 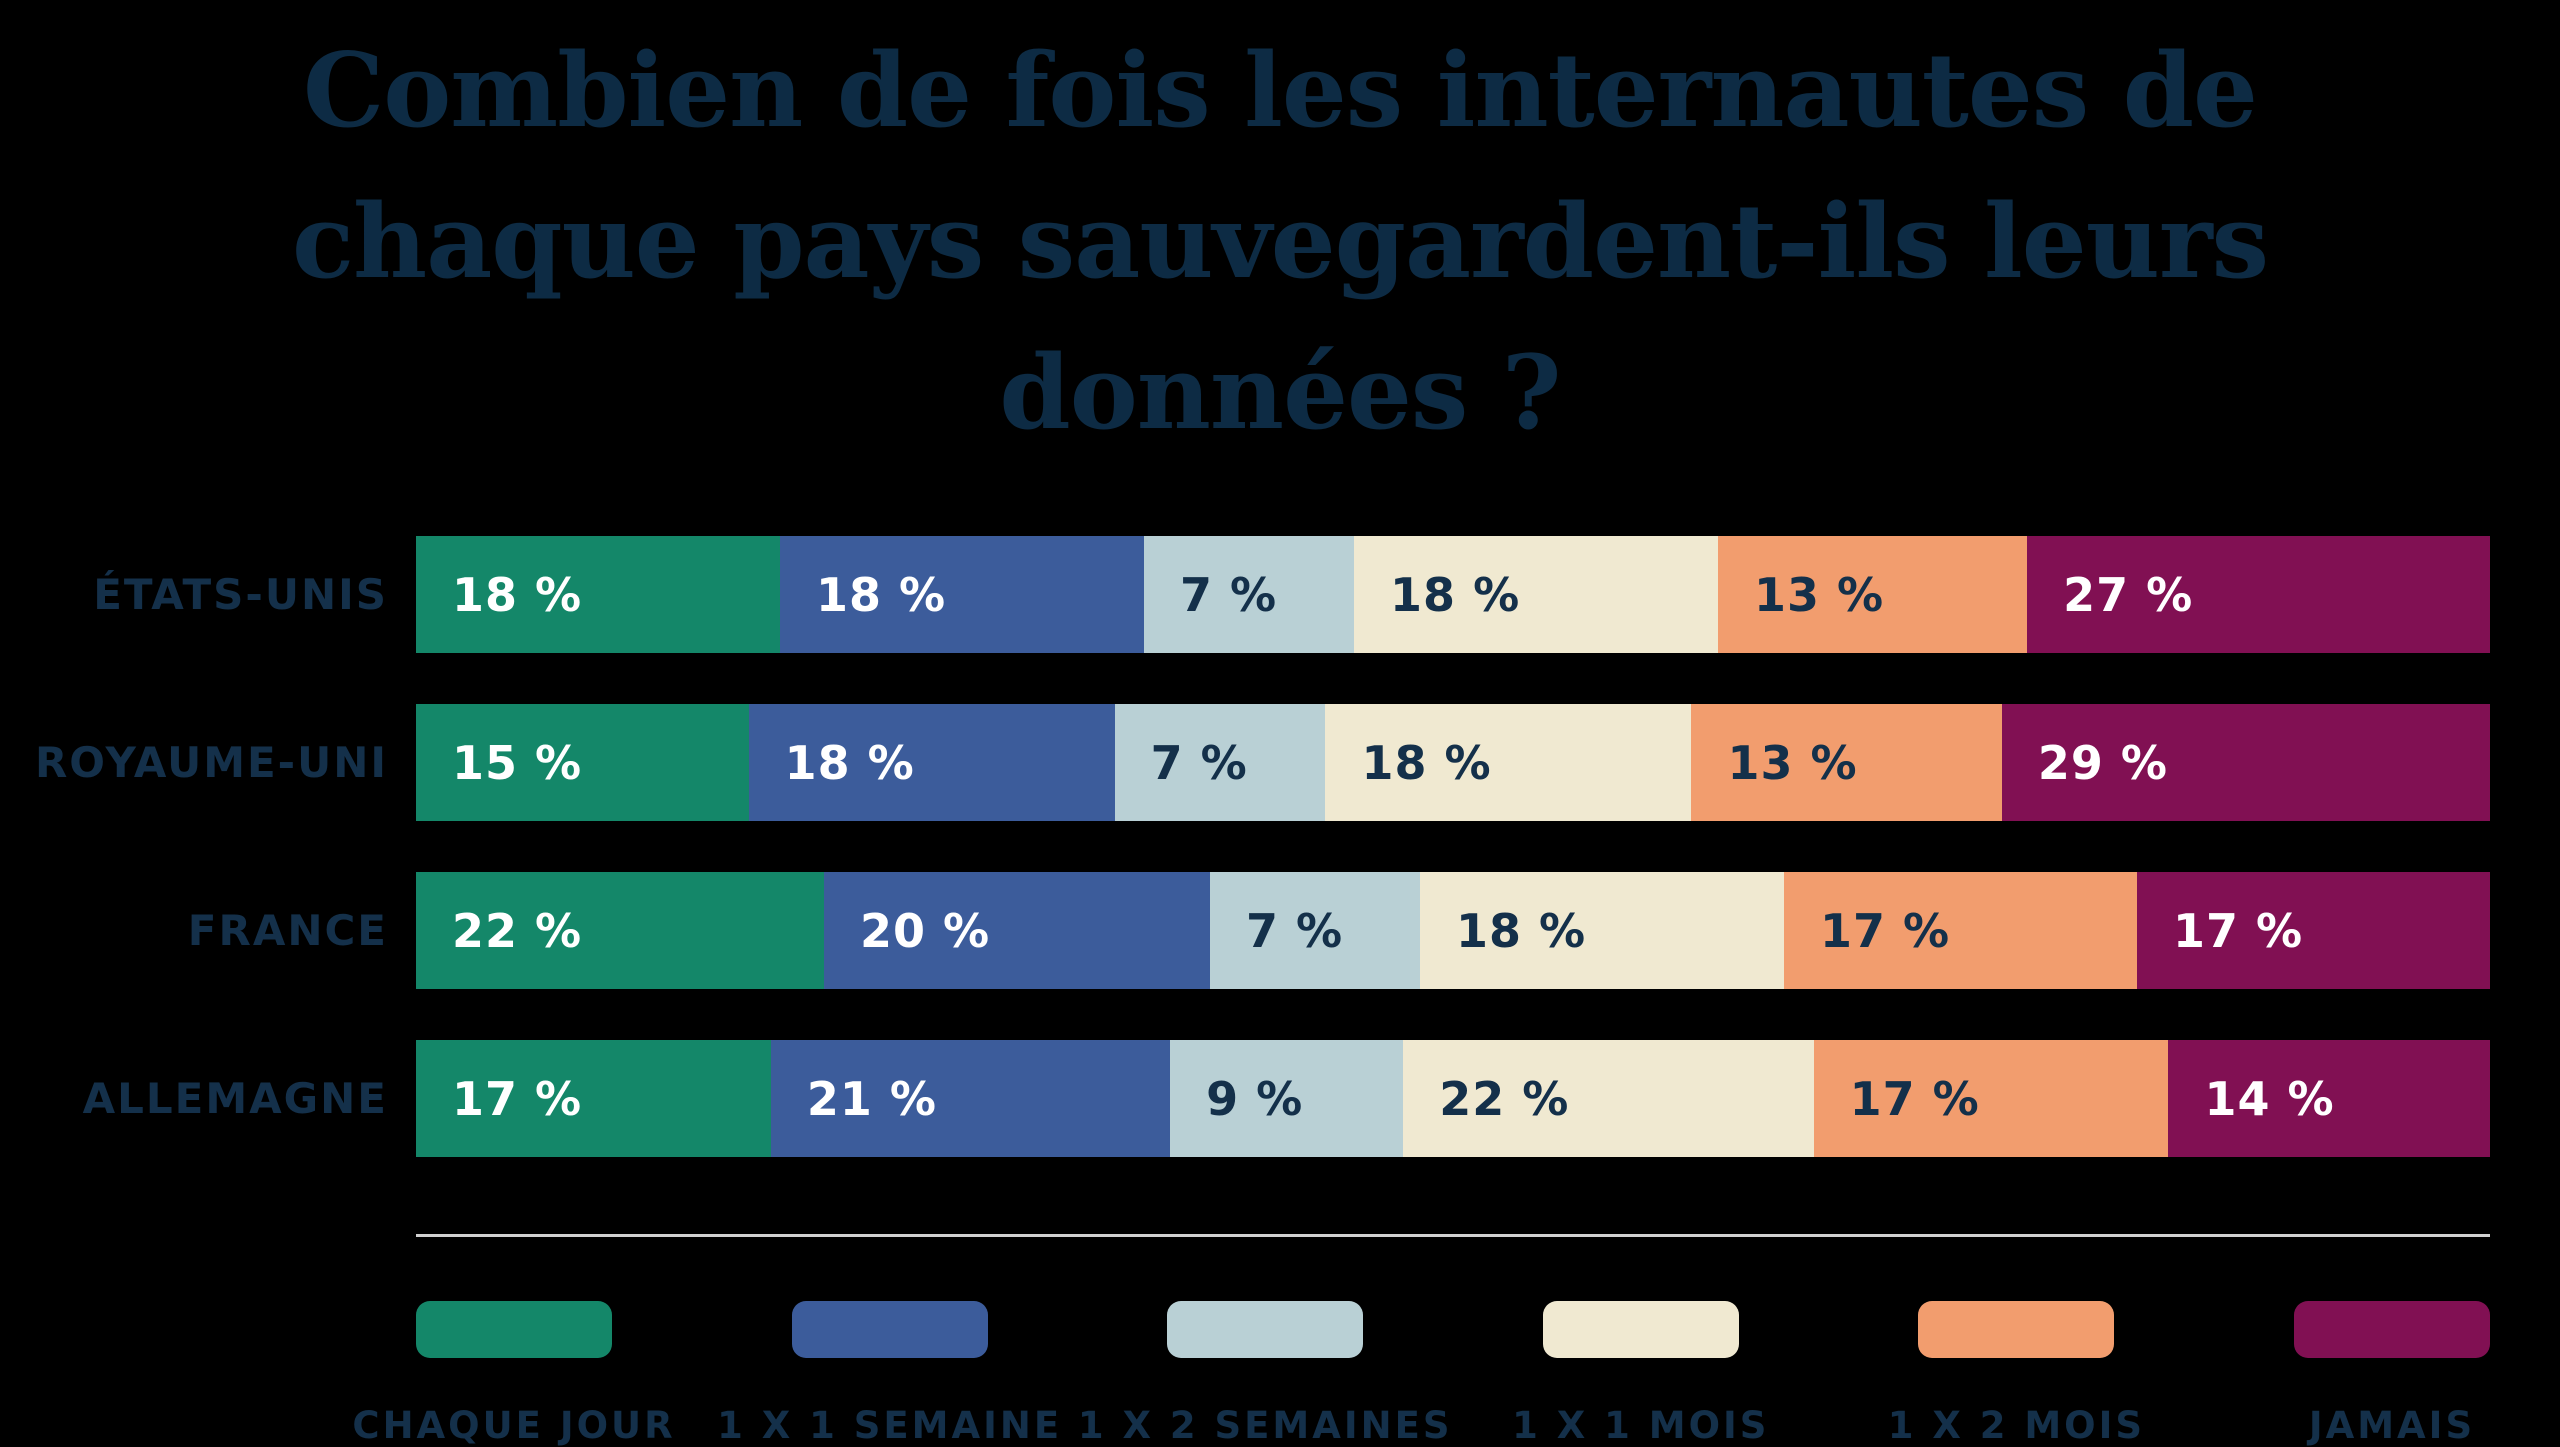 What do you see at coordinates (2015, 1374) in the screenshot?
I see `legend-item-1-x-2-mois: 1 X 2 MOIS` at bounding box center [2015, 1374].